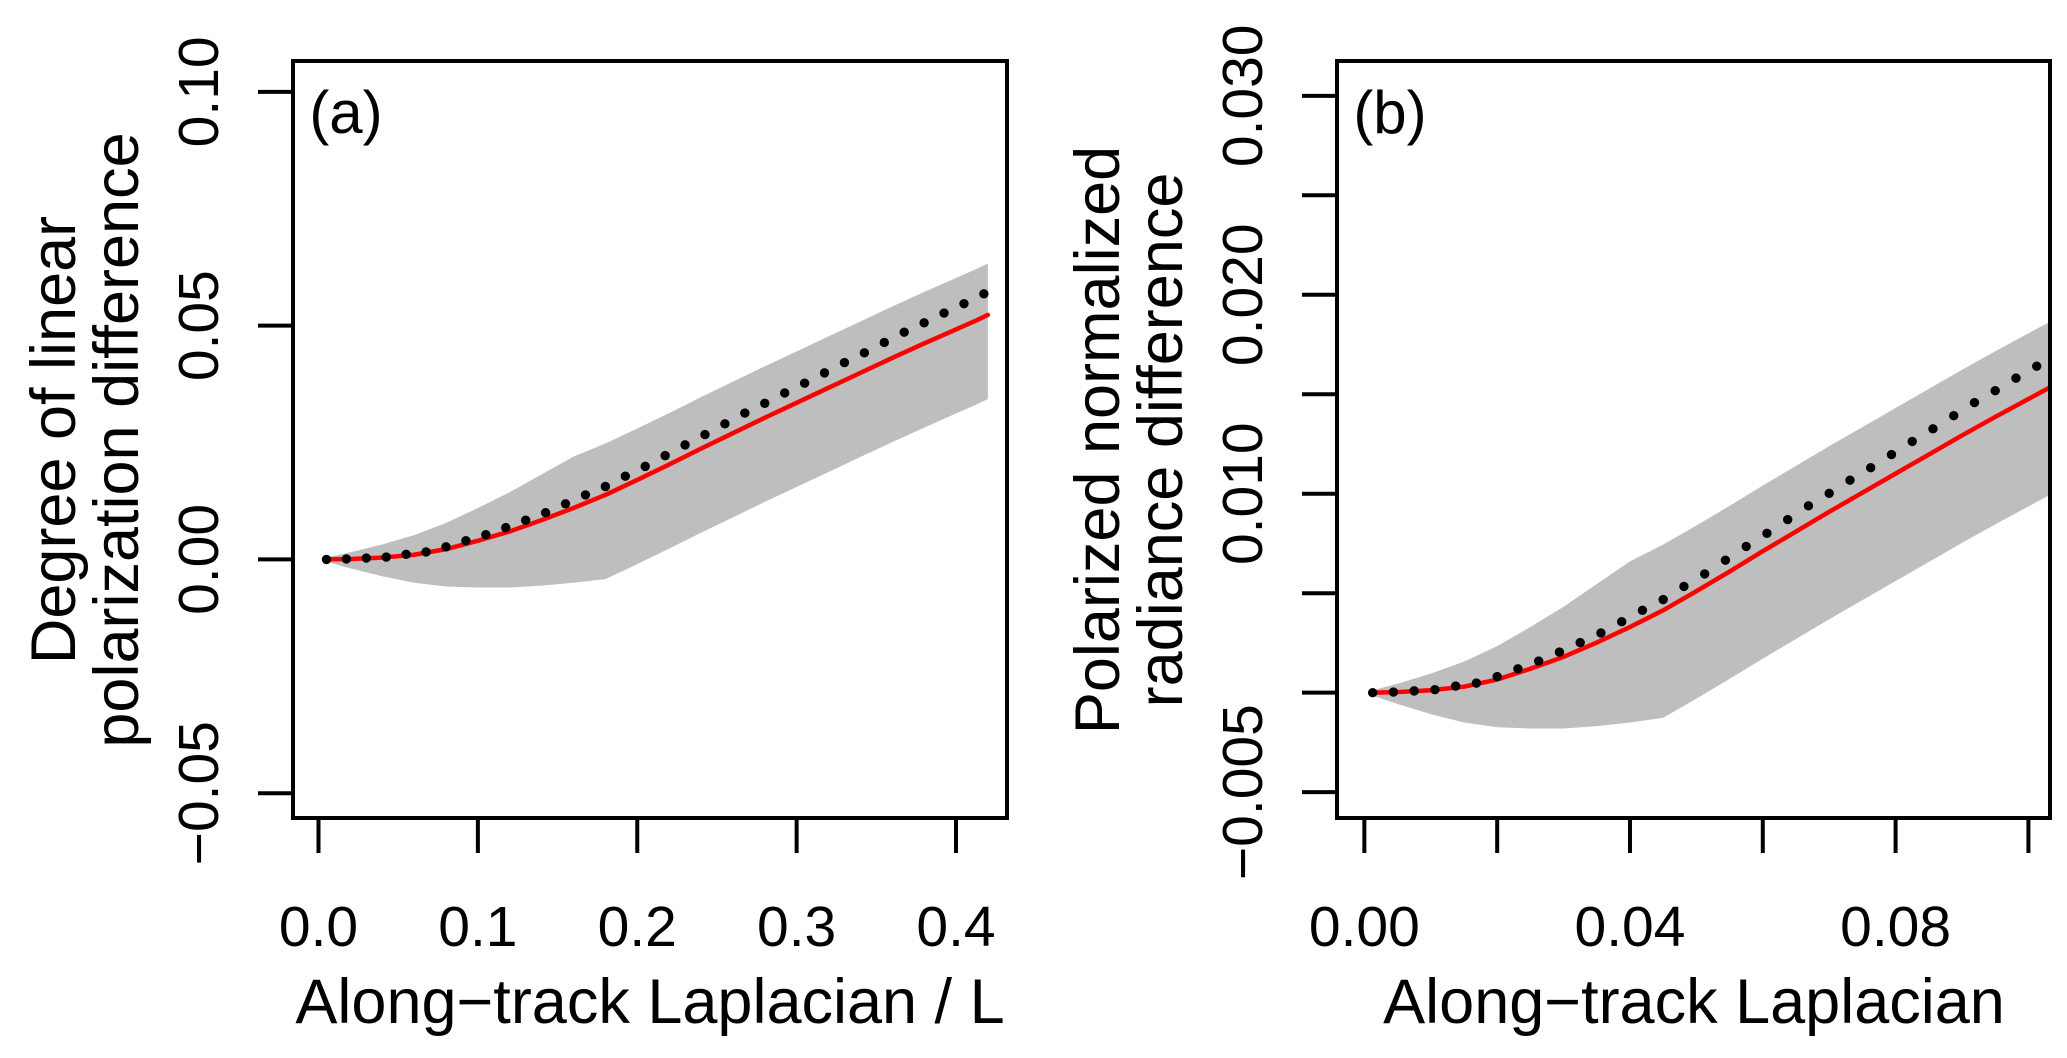 This screenshot has height=1058, width=2067. What do you see at coordinates (1243, 792) in the screenshot?
I see `panel-b-y-tick-label: −0.005` at bounding box center [1243, 792].